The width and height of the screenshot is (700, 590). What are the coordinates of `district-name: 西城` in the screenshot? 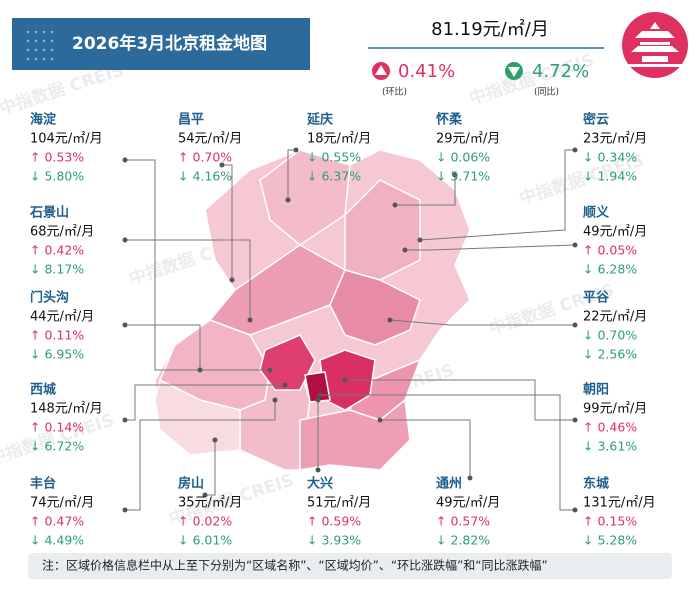 It's located at (43, 390).